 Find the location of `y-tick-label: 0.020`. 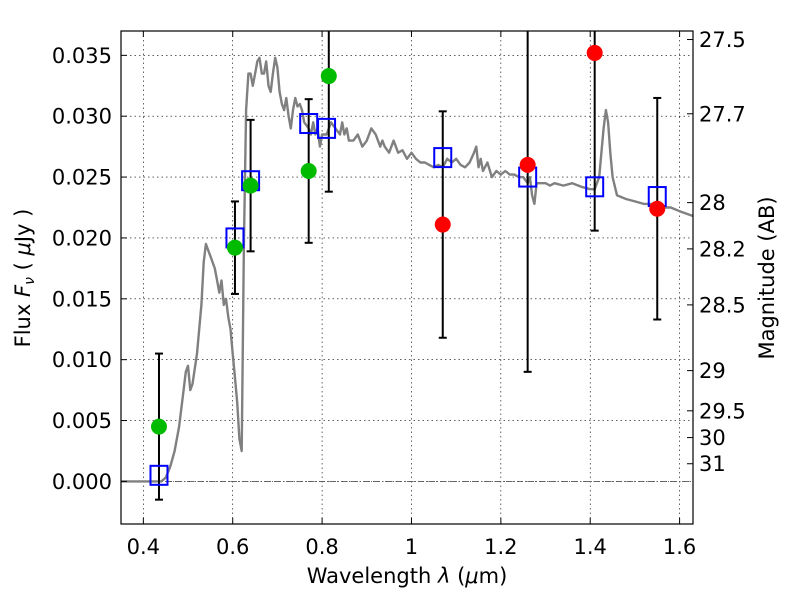

y-tick-label: 0.020 is located at coordinates (82, 238).